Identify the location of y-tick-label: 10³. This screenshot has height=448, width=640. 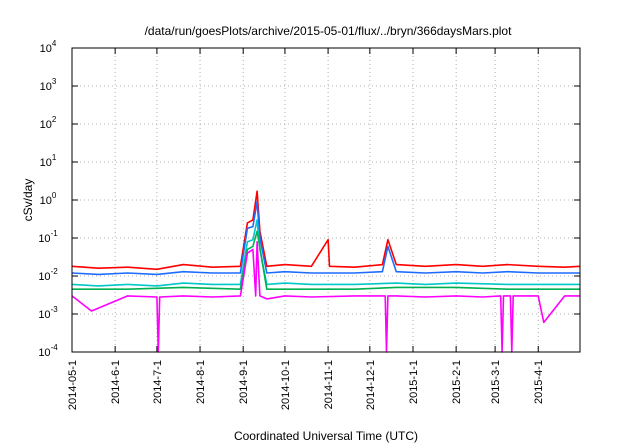
(48, 85).